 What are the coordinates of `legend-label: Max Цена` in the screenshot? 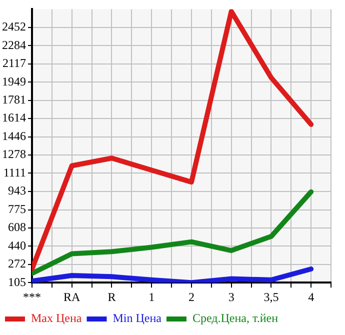 It's located at (56, 318).